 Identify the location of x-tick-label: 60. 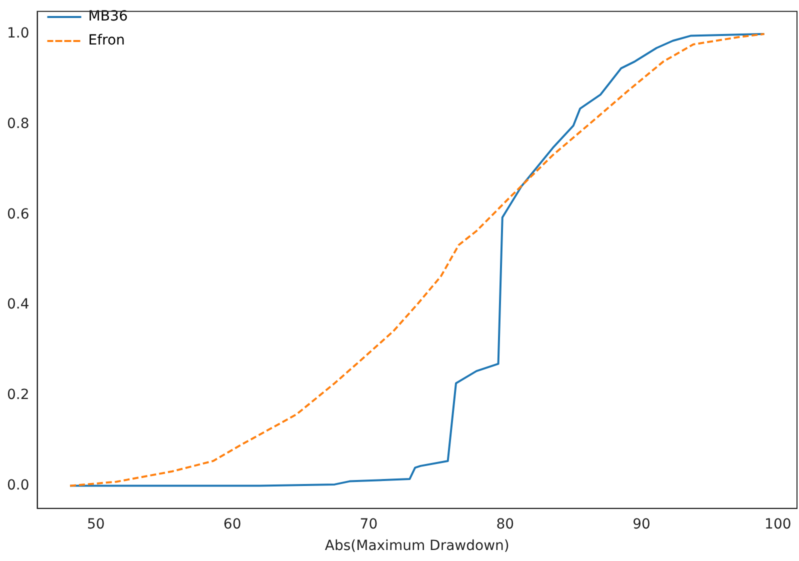
(232, 524).